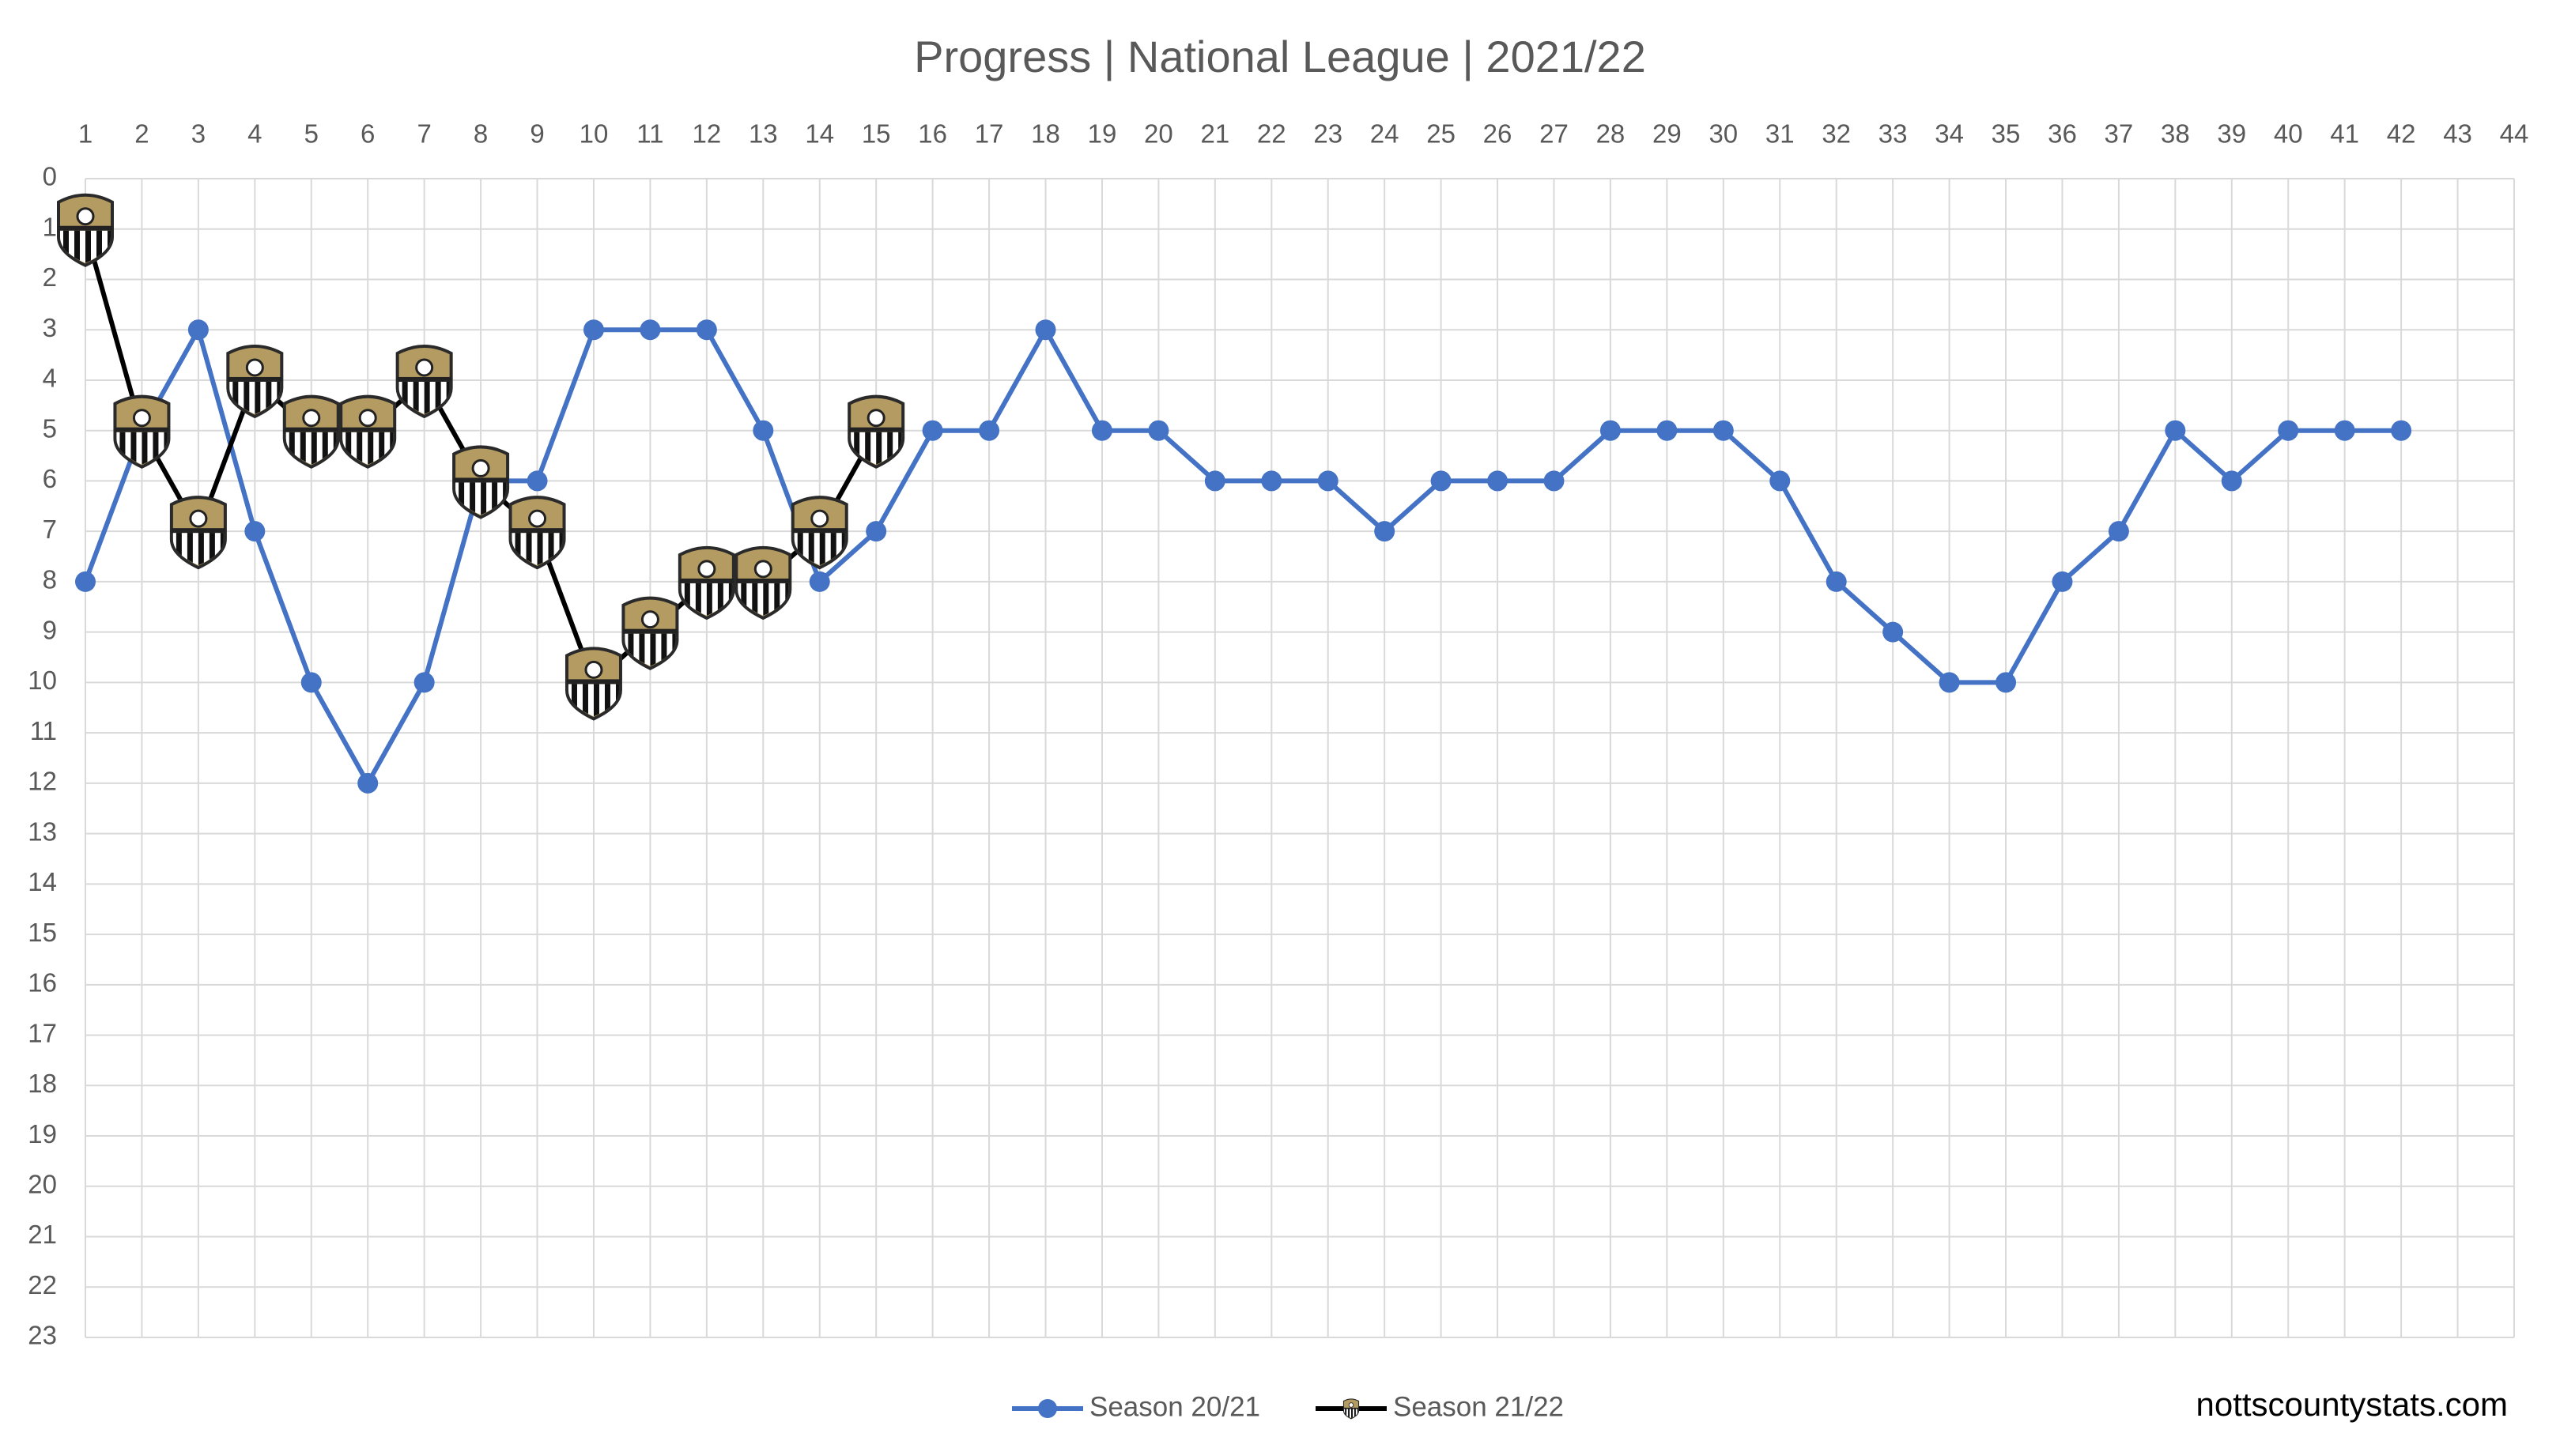 The width and height of the screenshot is (2560, 1456). What do you see at coordinates (2401, 134) in the screenshot?
I see `x-tick-label: 42` at bounding box center [2401, 134].